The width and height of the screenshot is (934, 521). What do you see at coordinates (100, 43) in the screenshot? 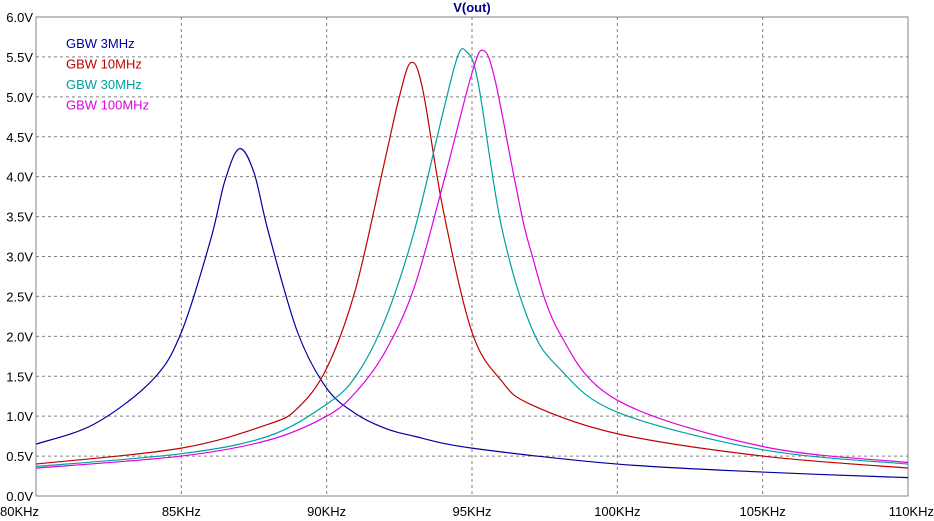
I see `legend-entry-1: GBW 3MHz` at bounding box center [100, 43].